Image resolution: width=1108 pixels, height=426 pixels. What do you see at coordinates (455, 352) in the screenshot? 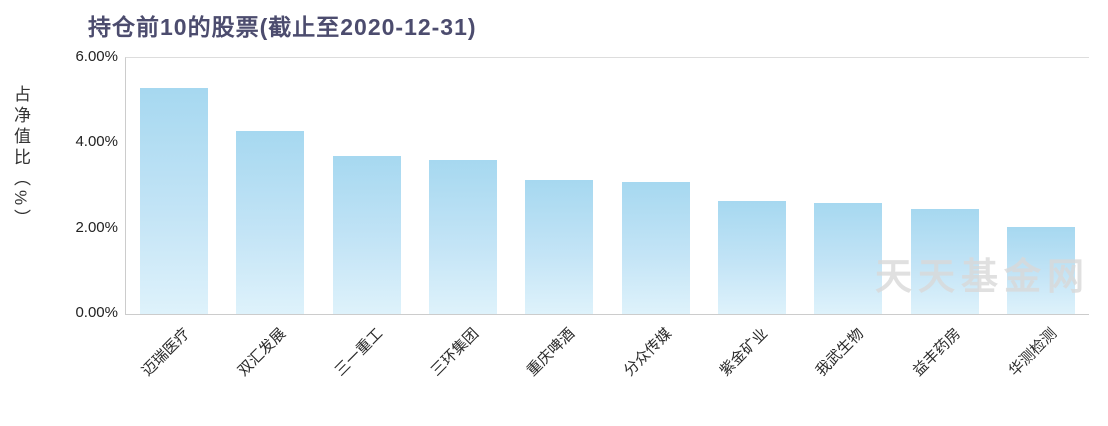
I see `x-axis-label: 三环集团` at bounding box center [455, 352].